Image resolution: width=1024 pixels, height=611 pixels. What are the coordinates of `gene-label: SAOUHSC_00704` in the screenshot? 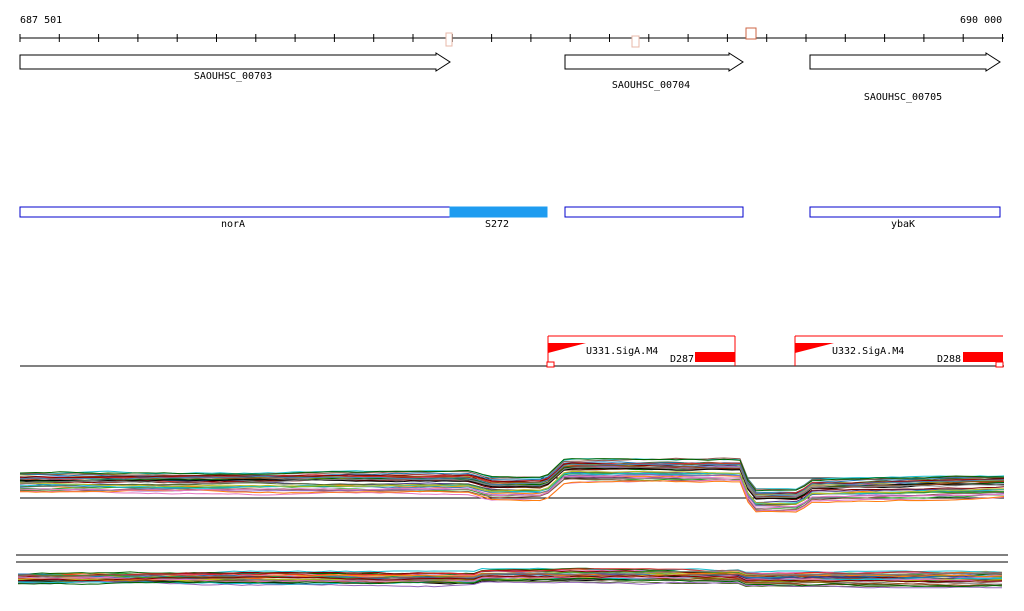 It's located at (651, 85).